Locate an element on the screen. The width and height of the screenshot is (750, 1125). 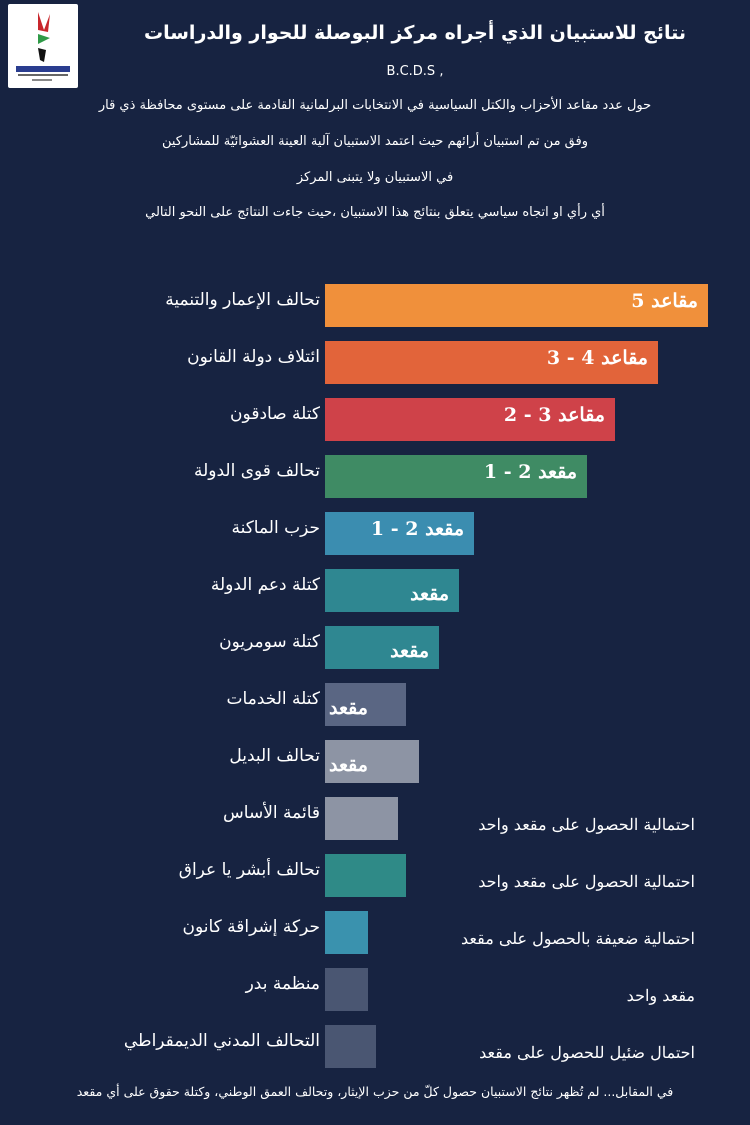
bar-note: احتمال ضئيل للحصول على مقعد is located at coordinates (587, 1052).